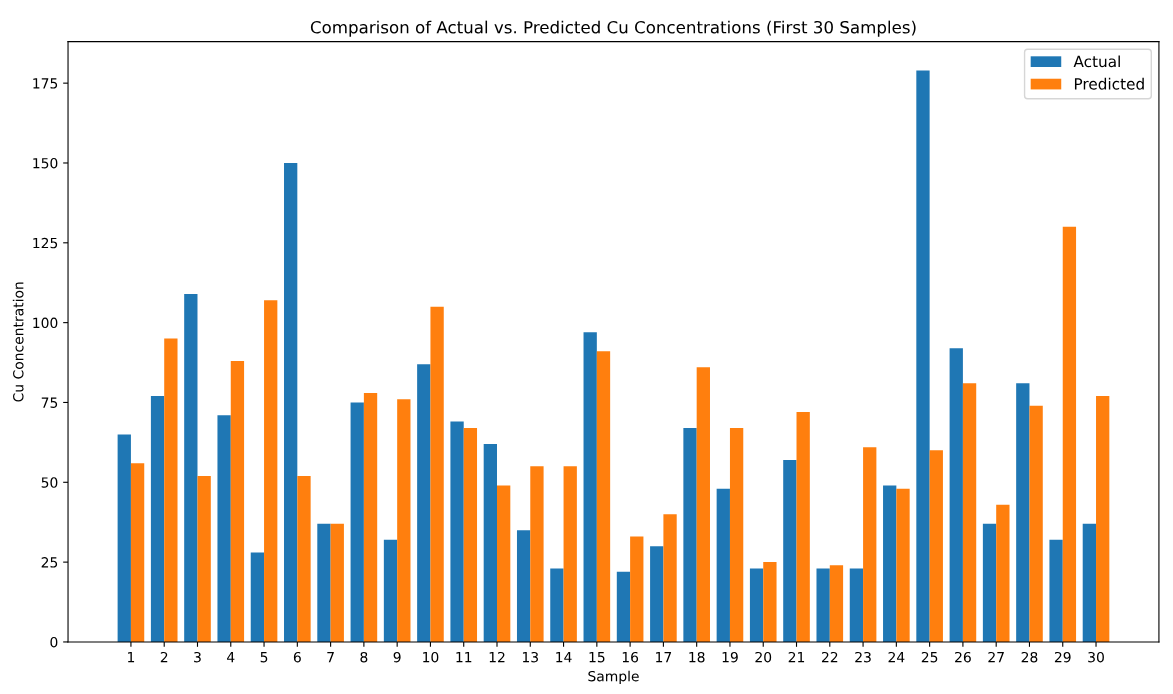 Image resolution: width=1173 pixels, height=694 pixels. Describe the element at coordinates (929, 657) in the screenshot. I see `x-tick-label: 25` at that location.